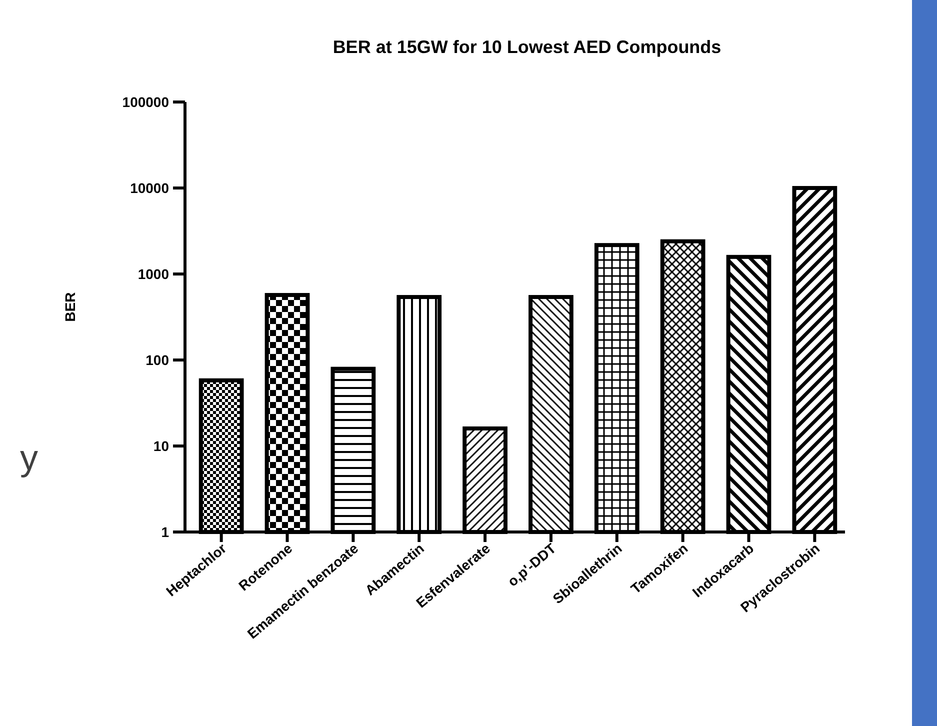 Image resolution: width=937 pixels, height=726 pixels. What do you see at coordinates (154, 274) in the screenshot?
I see `y-tick-label: 1000` at bounding box center [154, 274].